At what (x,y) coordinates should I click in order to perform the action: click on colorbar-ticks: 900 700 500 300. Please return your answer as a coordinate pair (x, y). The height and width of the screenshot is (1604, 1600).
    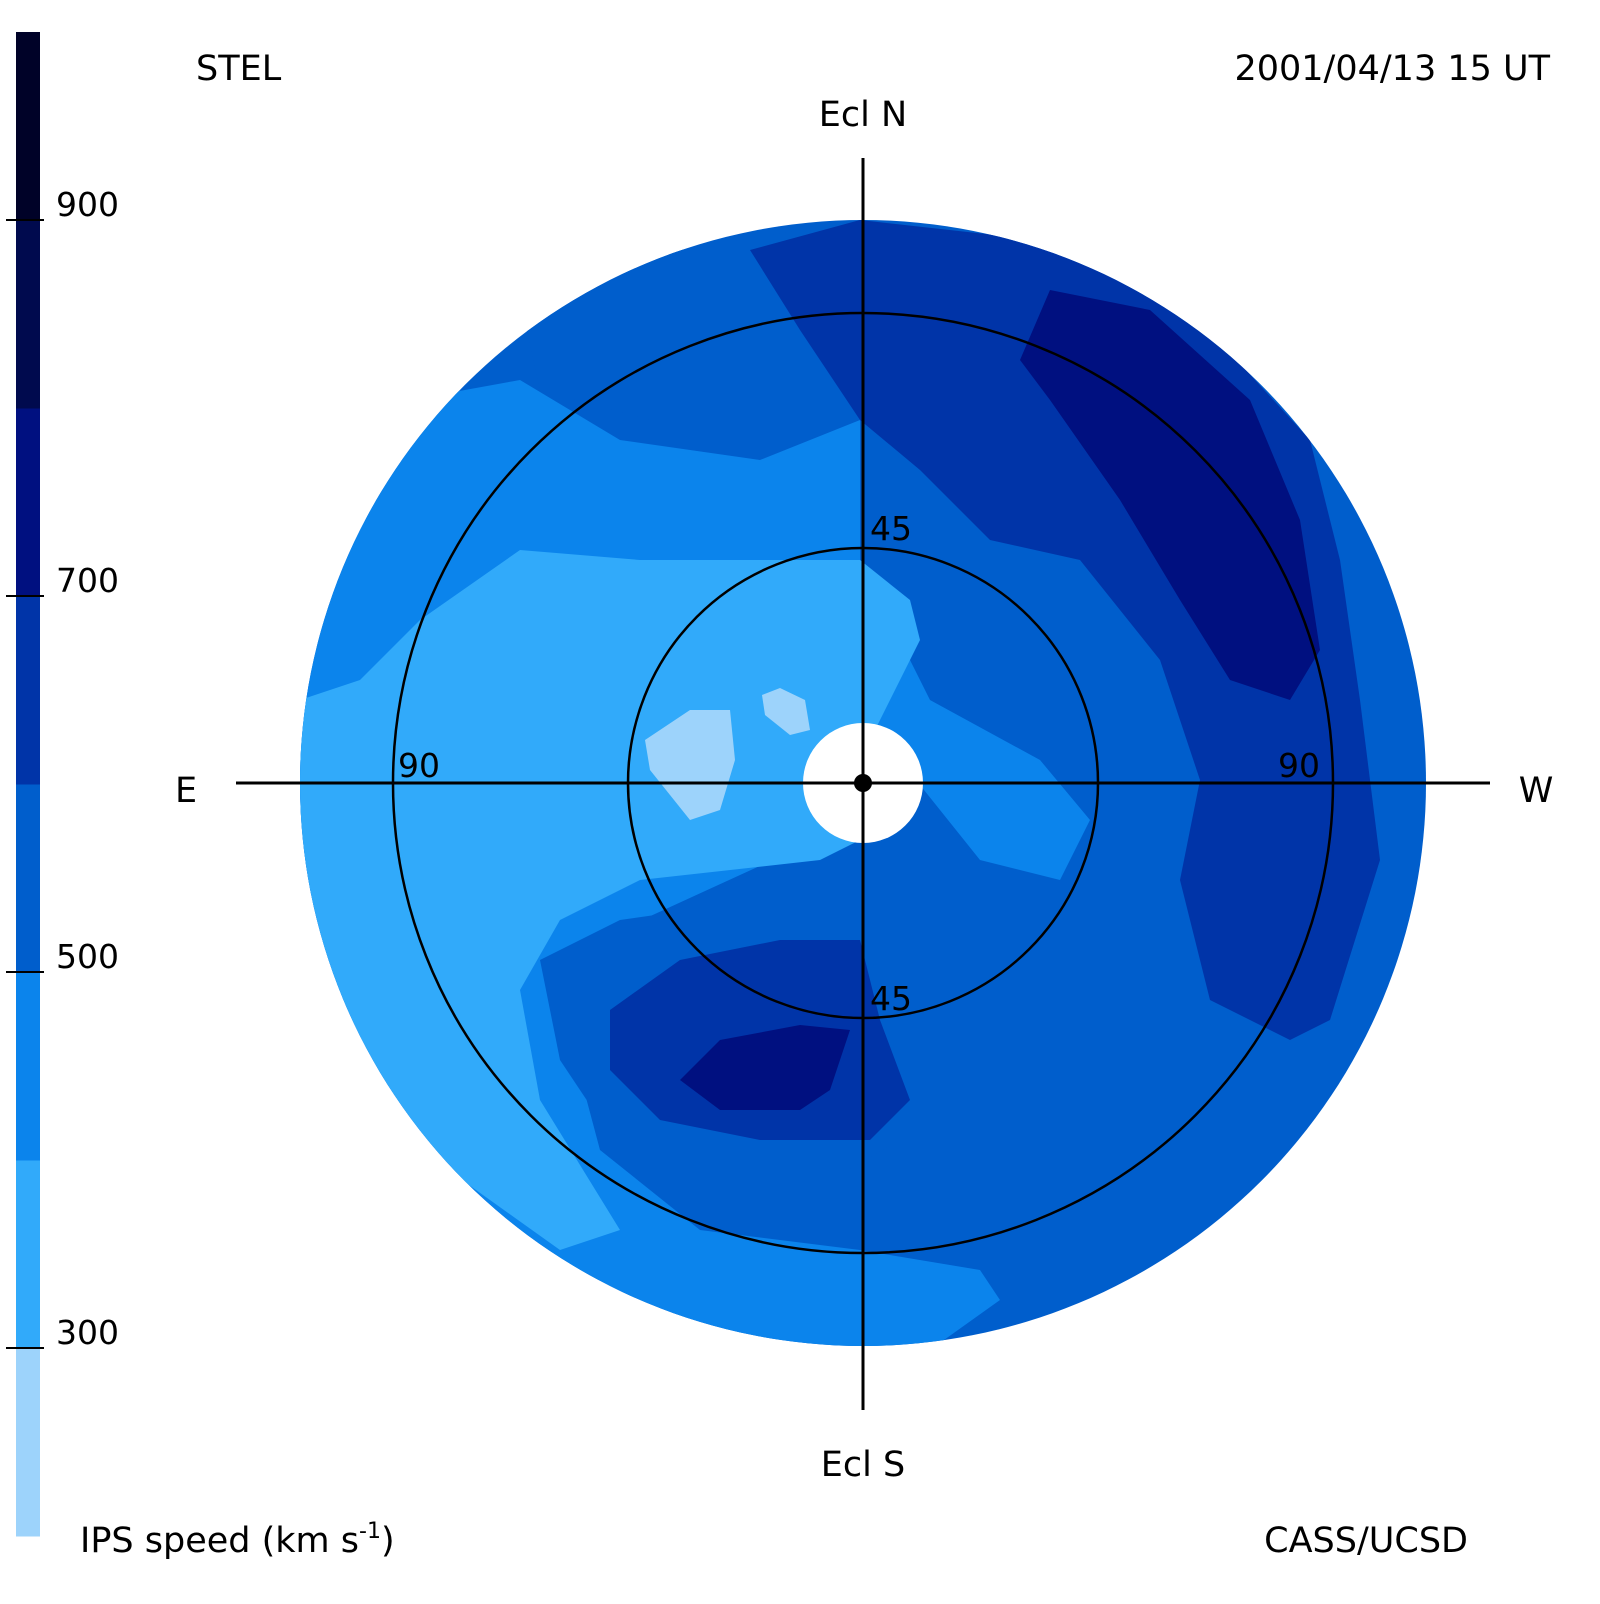
    Looking at the image, I should click on (62, 768).